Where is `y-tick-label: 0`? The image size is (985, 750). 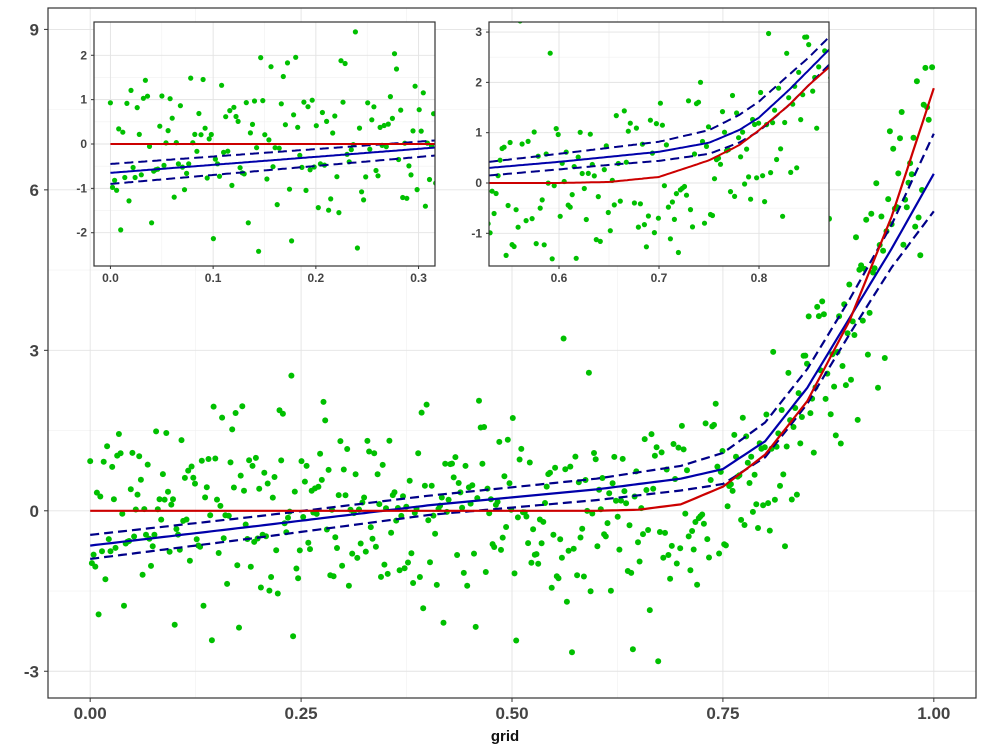 y-tick-label: 0 is located at coordinates (83, 144).